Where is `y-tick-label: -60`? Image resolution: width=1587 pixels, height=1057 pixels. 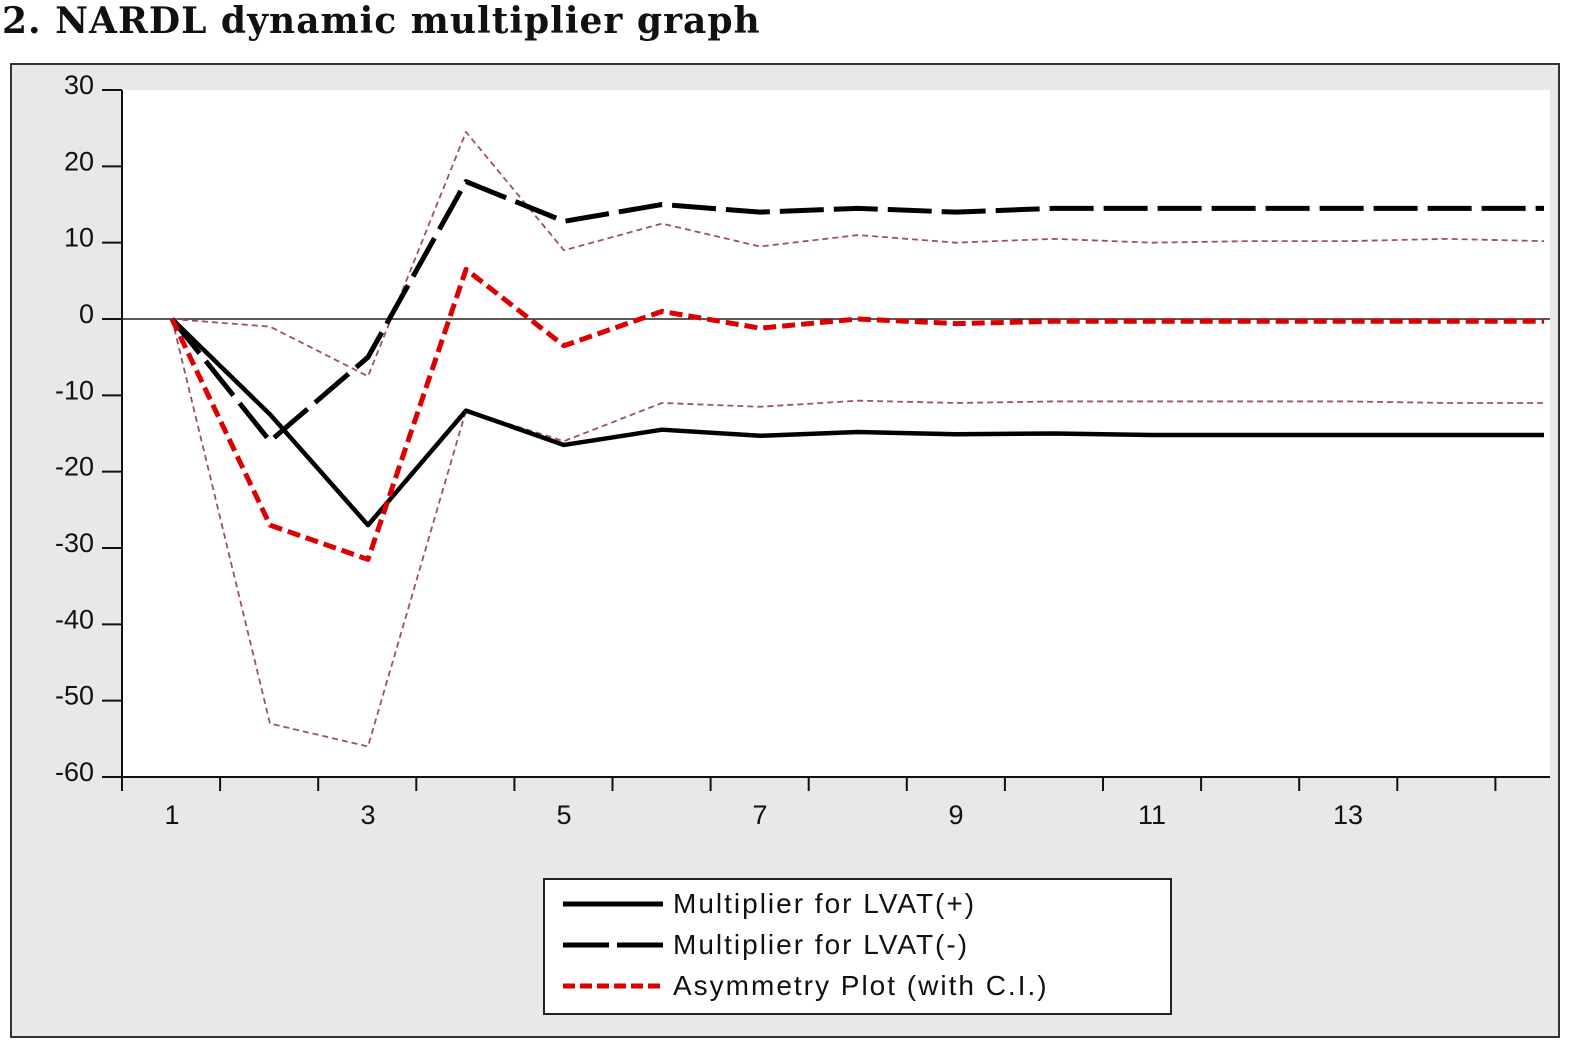
y-tick-label: -60 is located at coordinates (74, 772).